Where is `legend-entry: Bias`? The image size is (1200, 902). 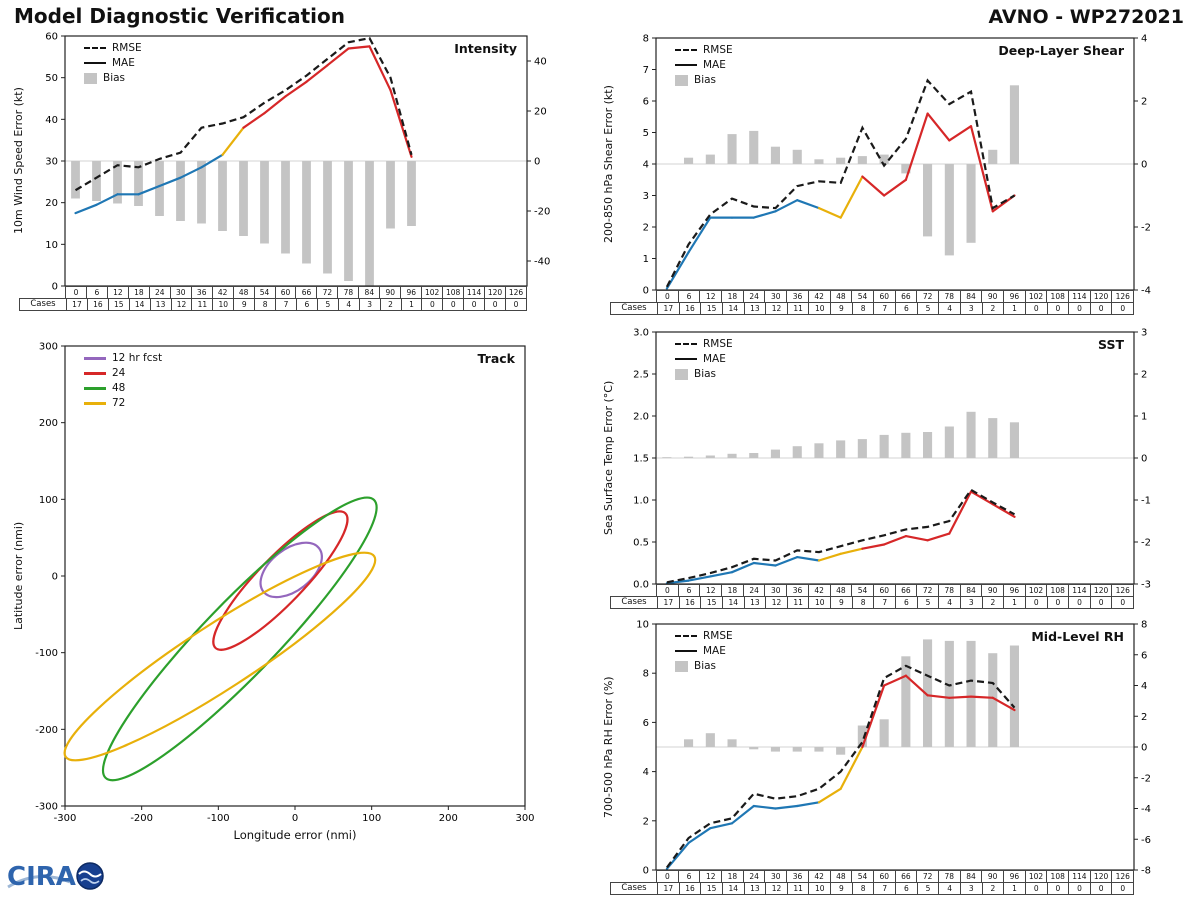 legend-entry: Bias is located at coordinates (113, 78).